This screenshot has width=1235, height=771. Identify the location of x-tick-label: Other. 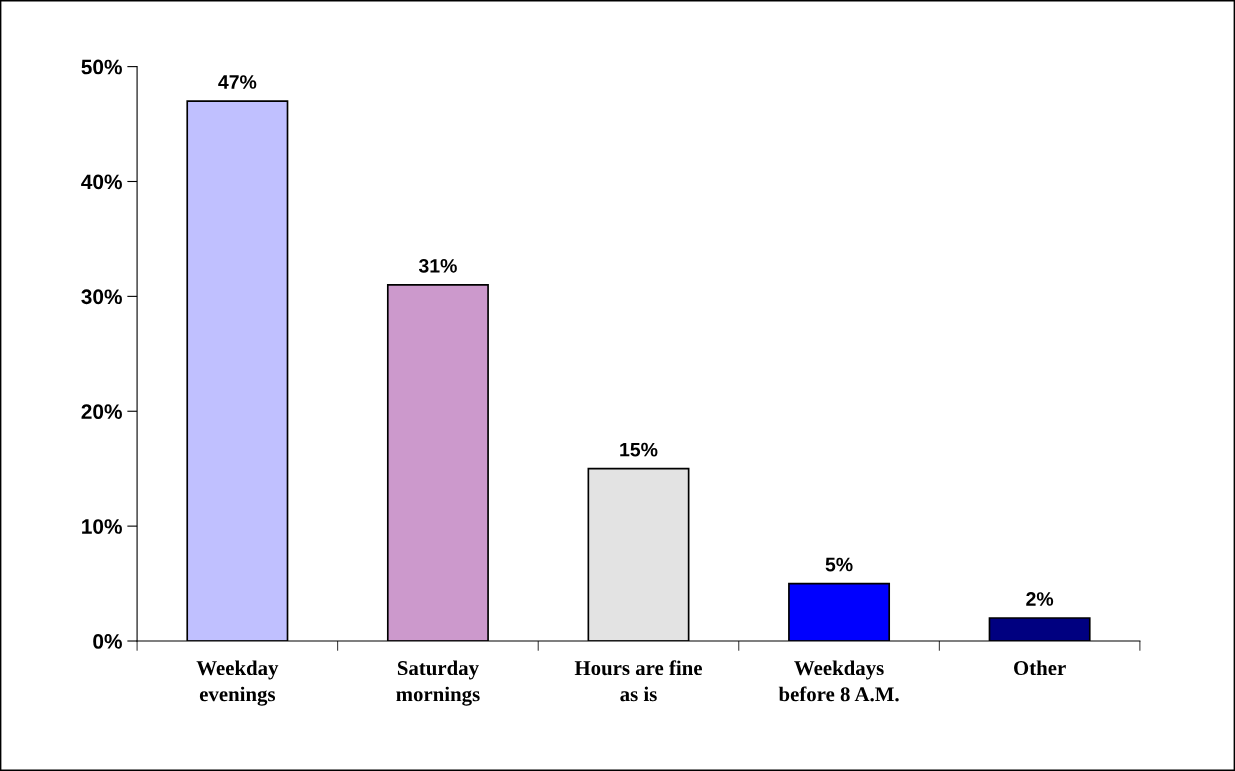
(1040, 668).